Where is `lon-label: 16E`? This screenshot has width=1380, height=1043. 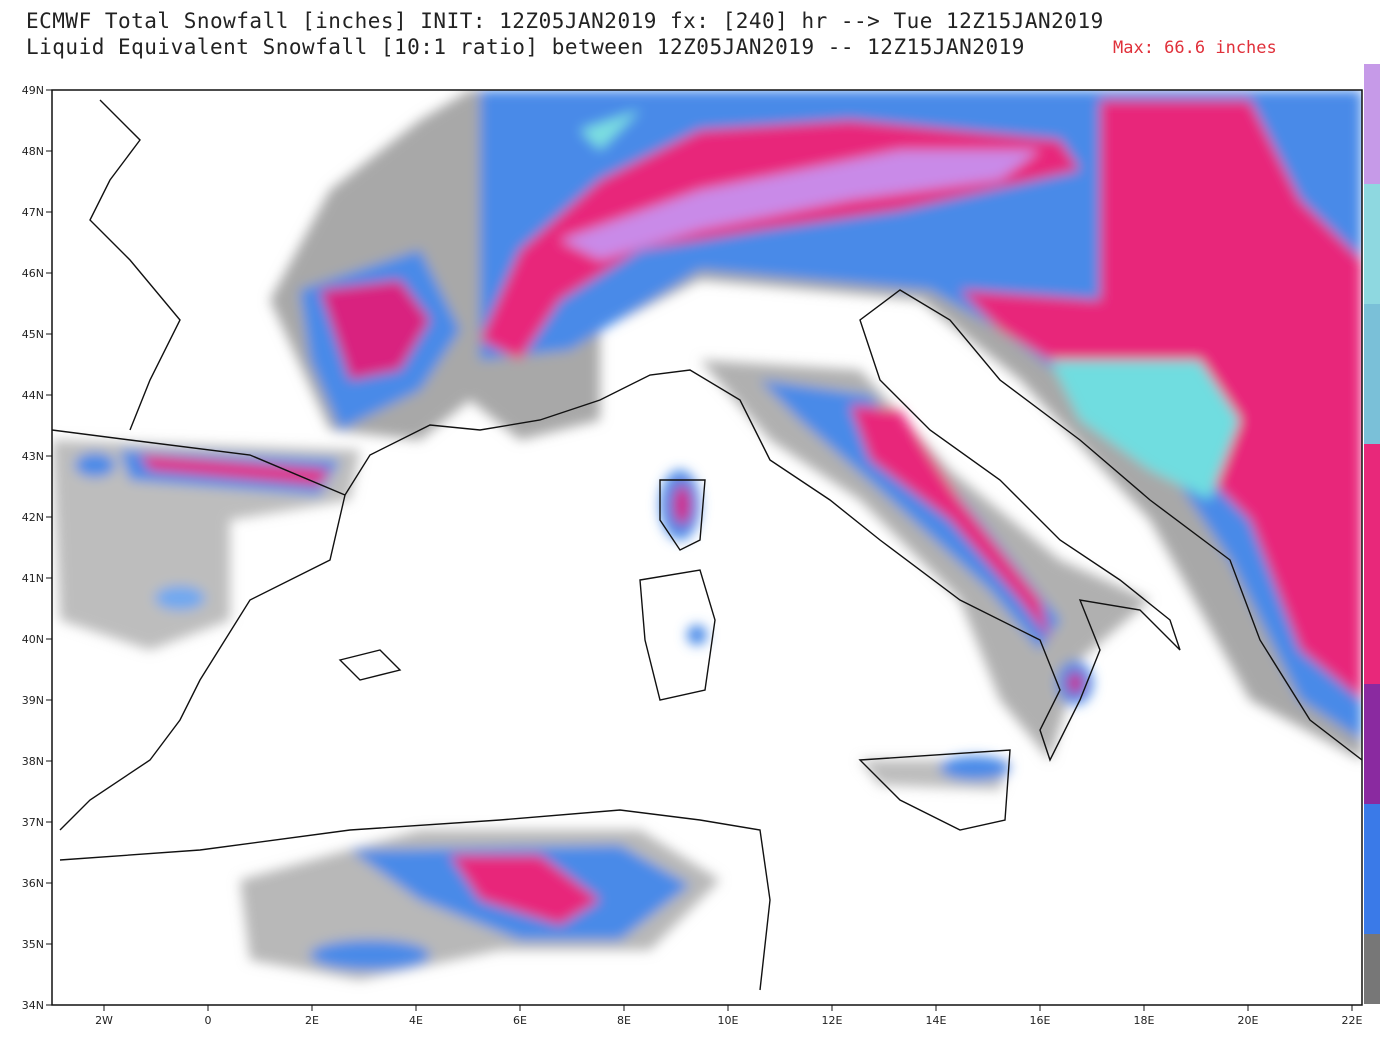 lon-label: 16E is located at coordinates (1040, 1020).